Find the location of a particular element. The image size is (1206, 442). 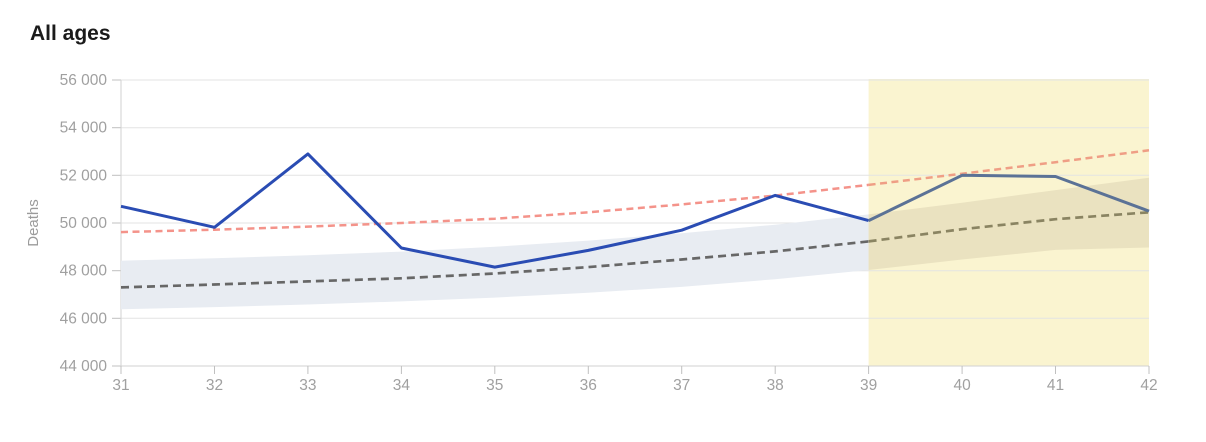

x-tick-label: 41 is located at coordinates (1055, 385).